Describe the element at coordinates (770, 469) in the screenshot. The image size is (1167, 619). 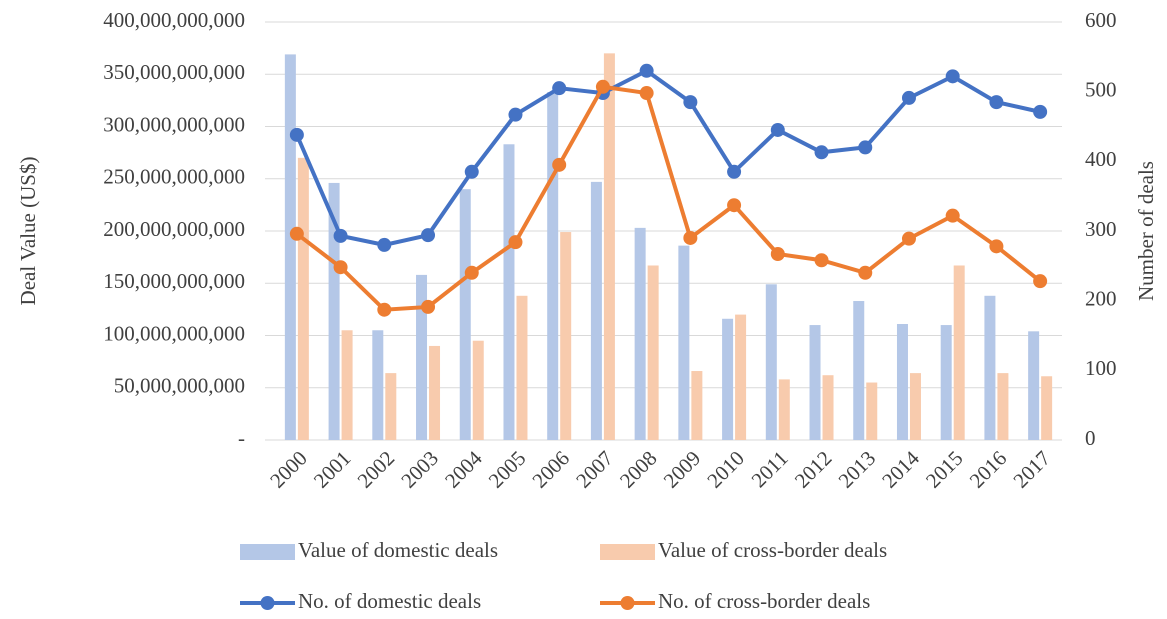
I see `x-tick-label: 2011` at that location.